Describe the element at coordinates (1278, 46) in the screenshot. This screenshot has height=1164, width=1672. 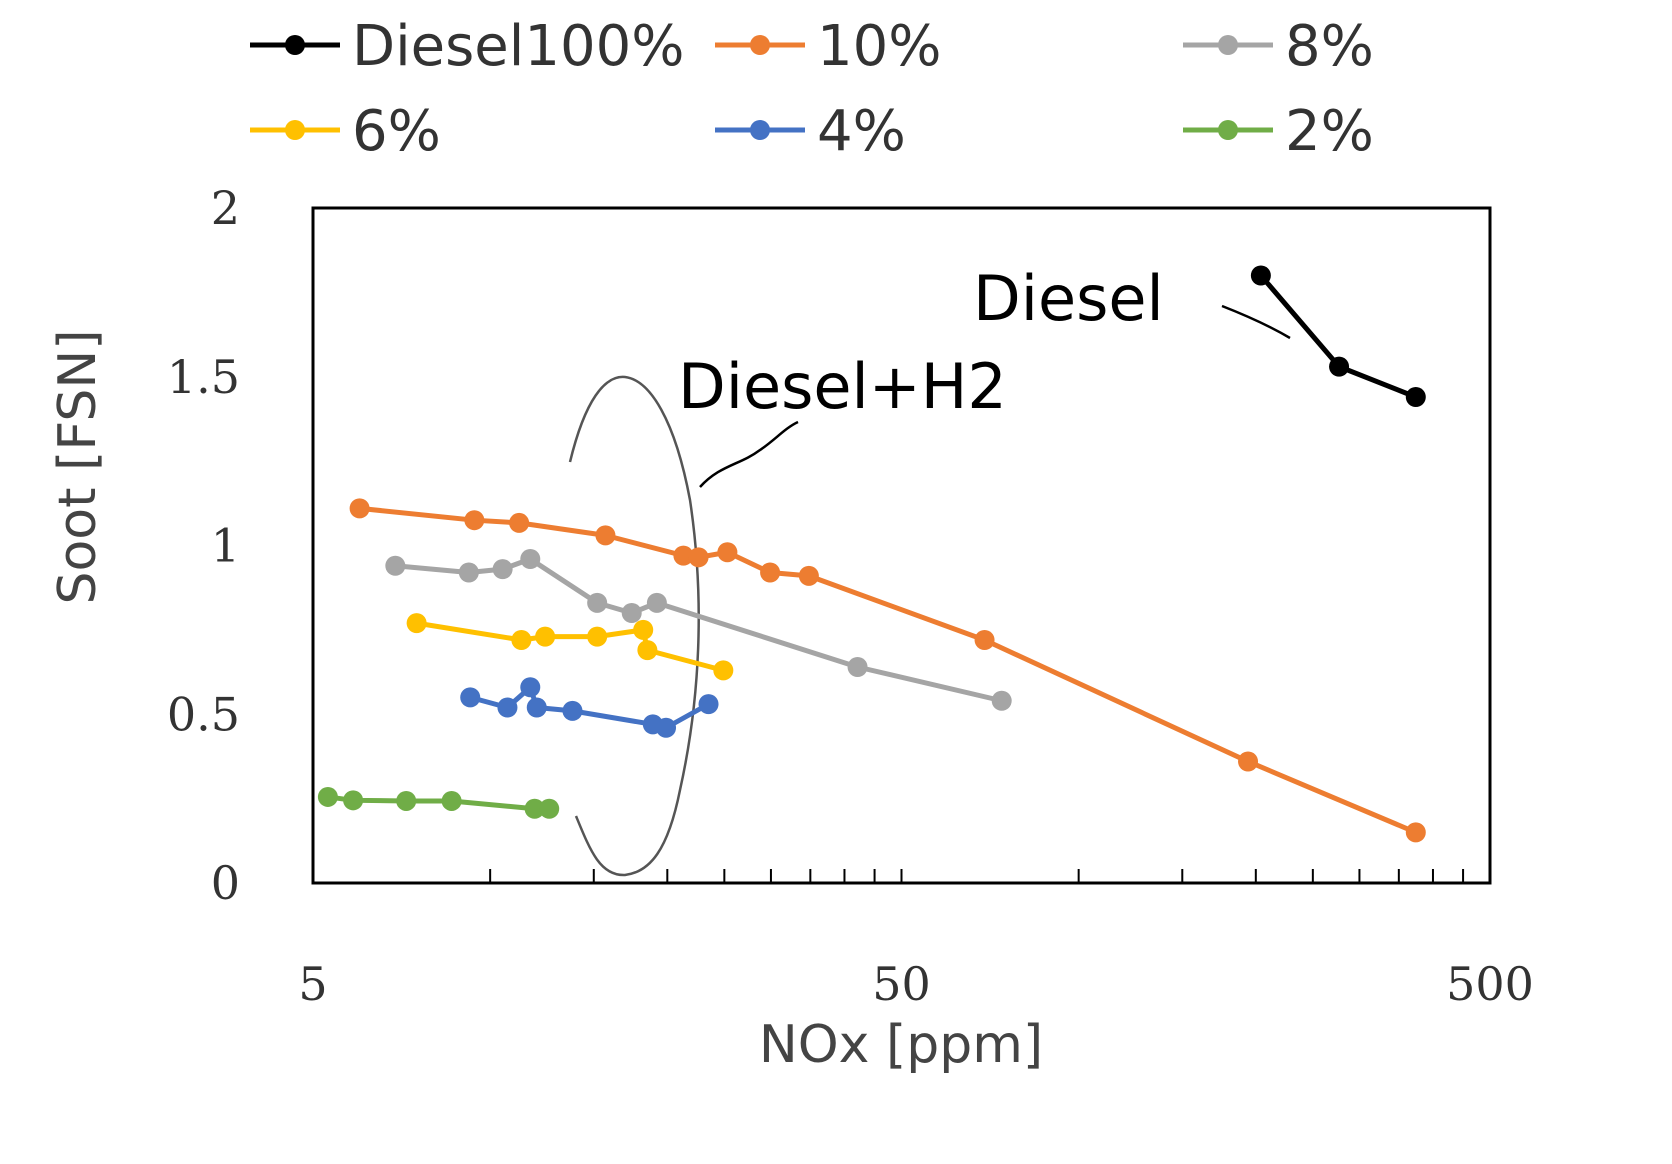
I see `legend-entry: 8%` at that location.